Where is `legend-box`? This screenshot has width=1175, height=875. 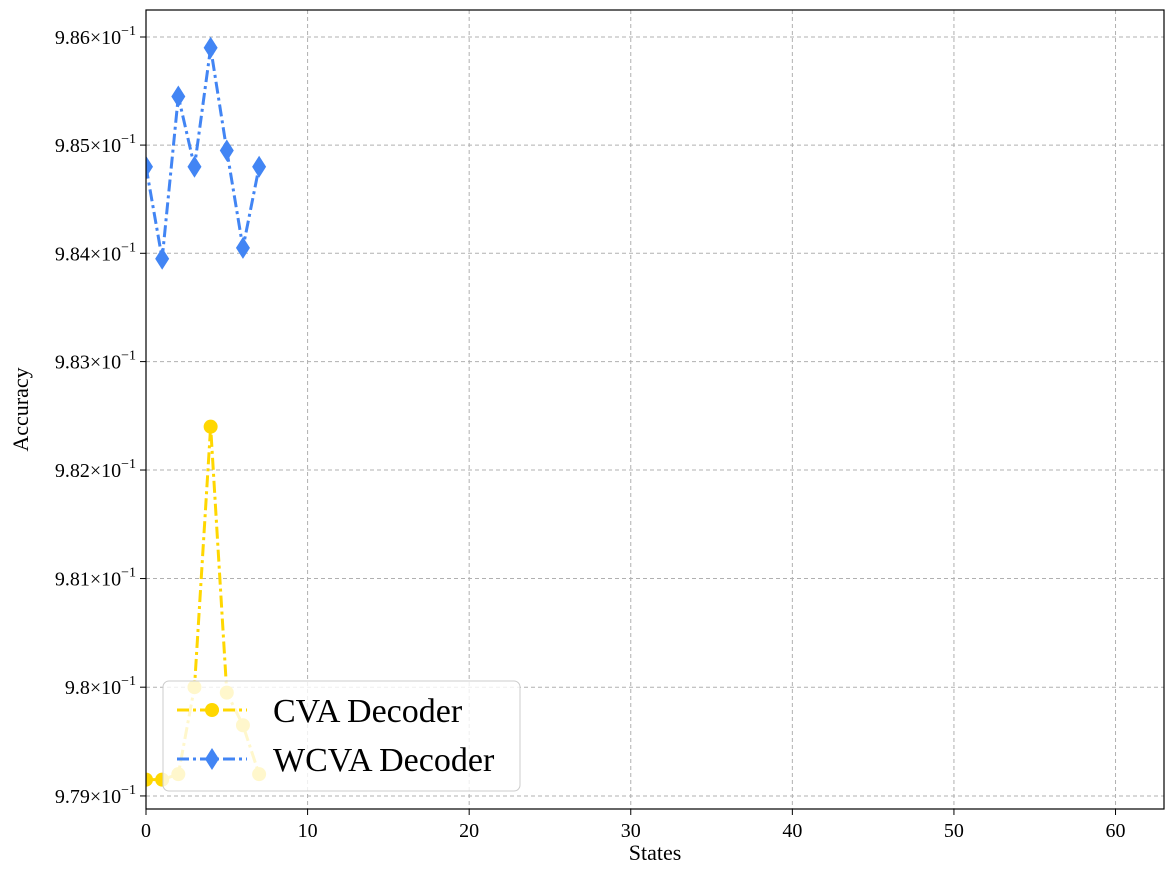 legend-box is located at coordinates (341, 736).